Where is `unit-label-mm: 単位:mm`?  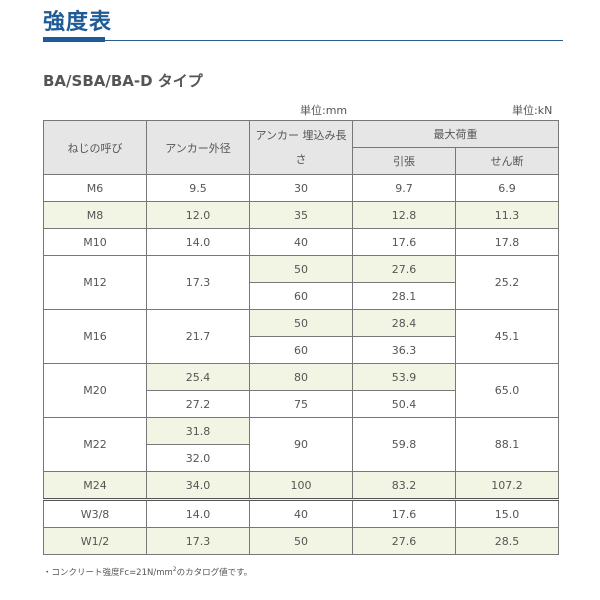 unit-label-mm: 単位:mm is located at coordinates (324, 110).